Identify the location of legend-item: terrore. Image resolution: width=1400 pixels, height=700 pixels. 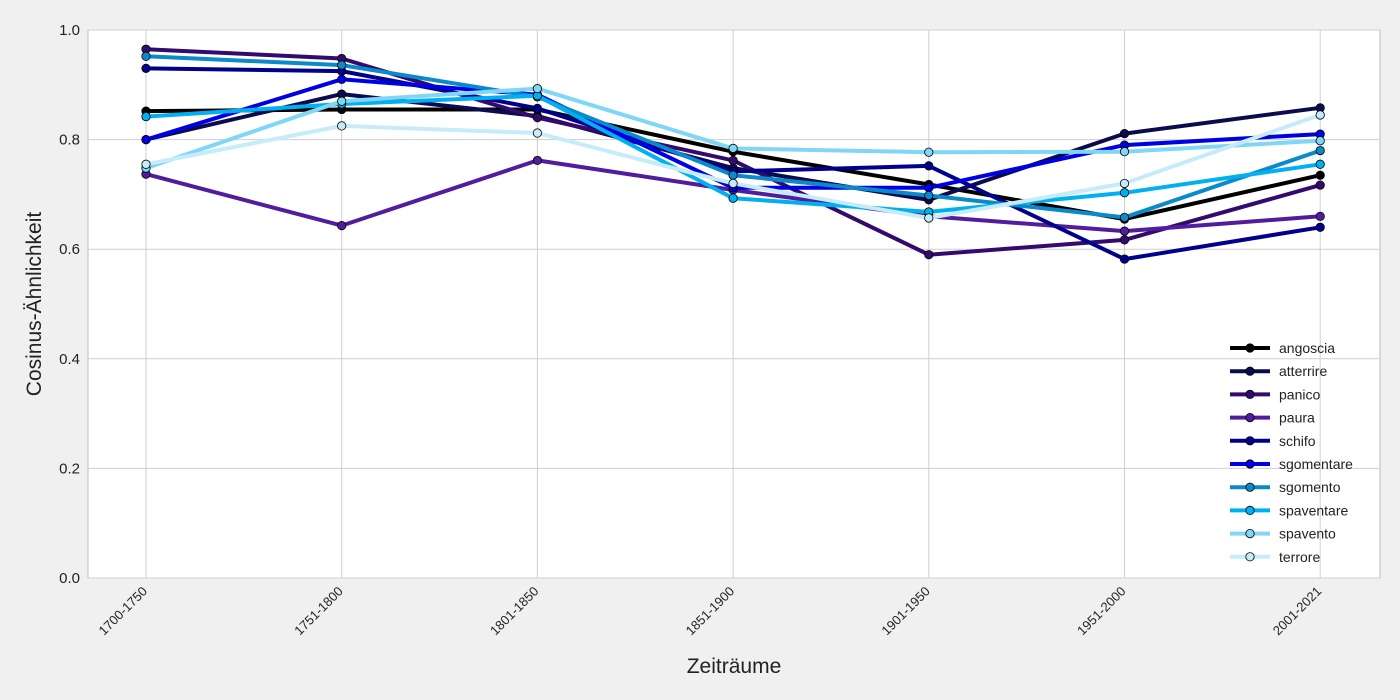
(1275, 557).